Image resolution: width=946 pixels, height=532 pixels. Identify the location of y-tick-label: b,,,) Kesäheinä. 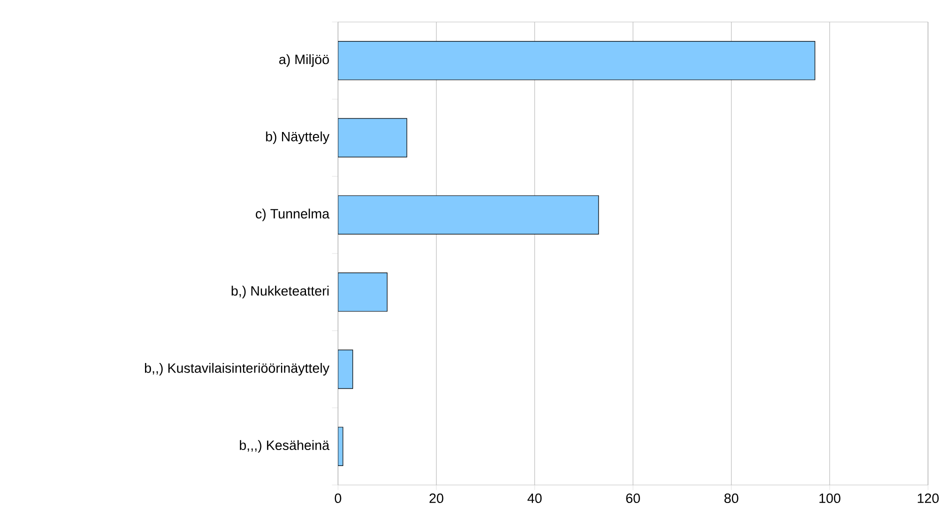
(285, 446).